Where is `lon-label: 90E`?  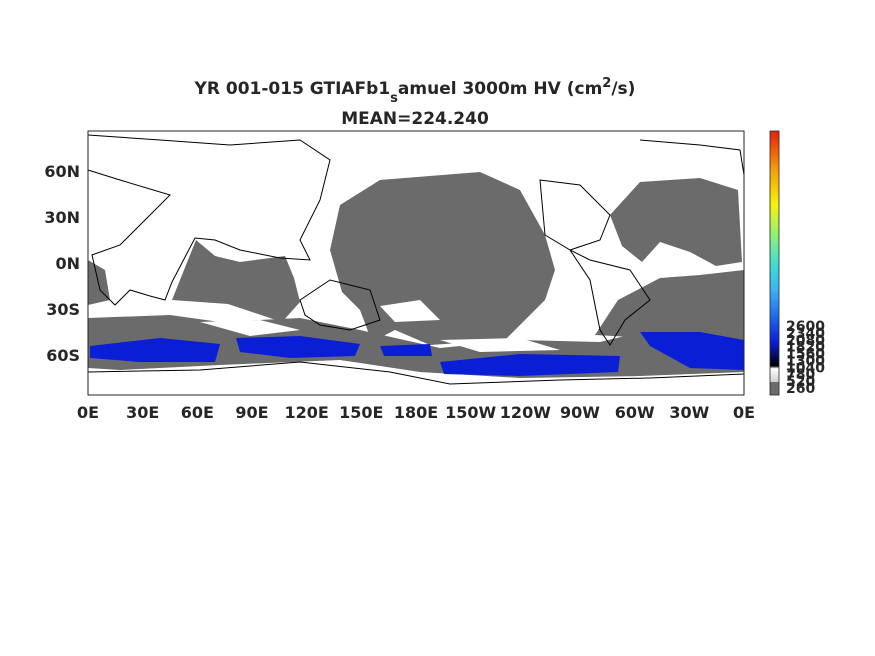 lon-label: 90E is located at coordinates (251, 412).